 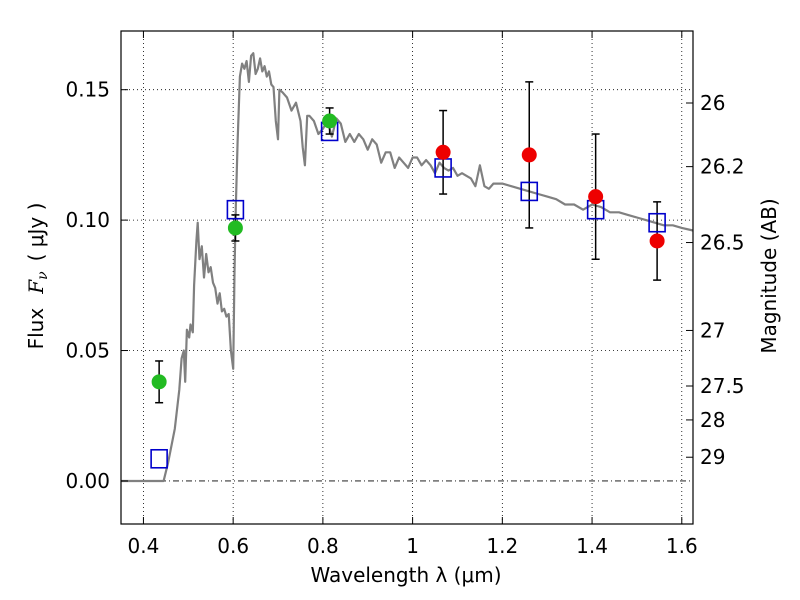 I want to click on y-ticks: 0.00 0.05 0.10 0.15, so click(x=96, y=285).